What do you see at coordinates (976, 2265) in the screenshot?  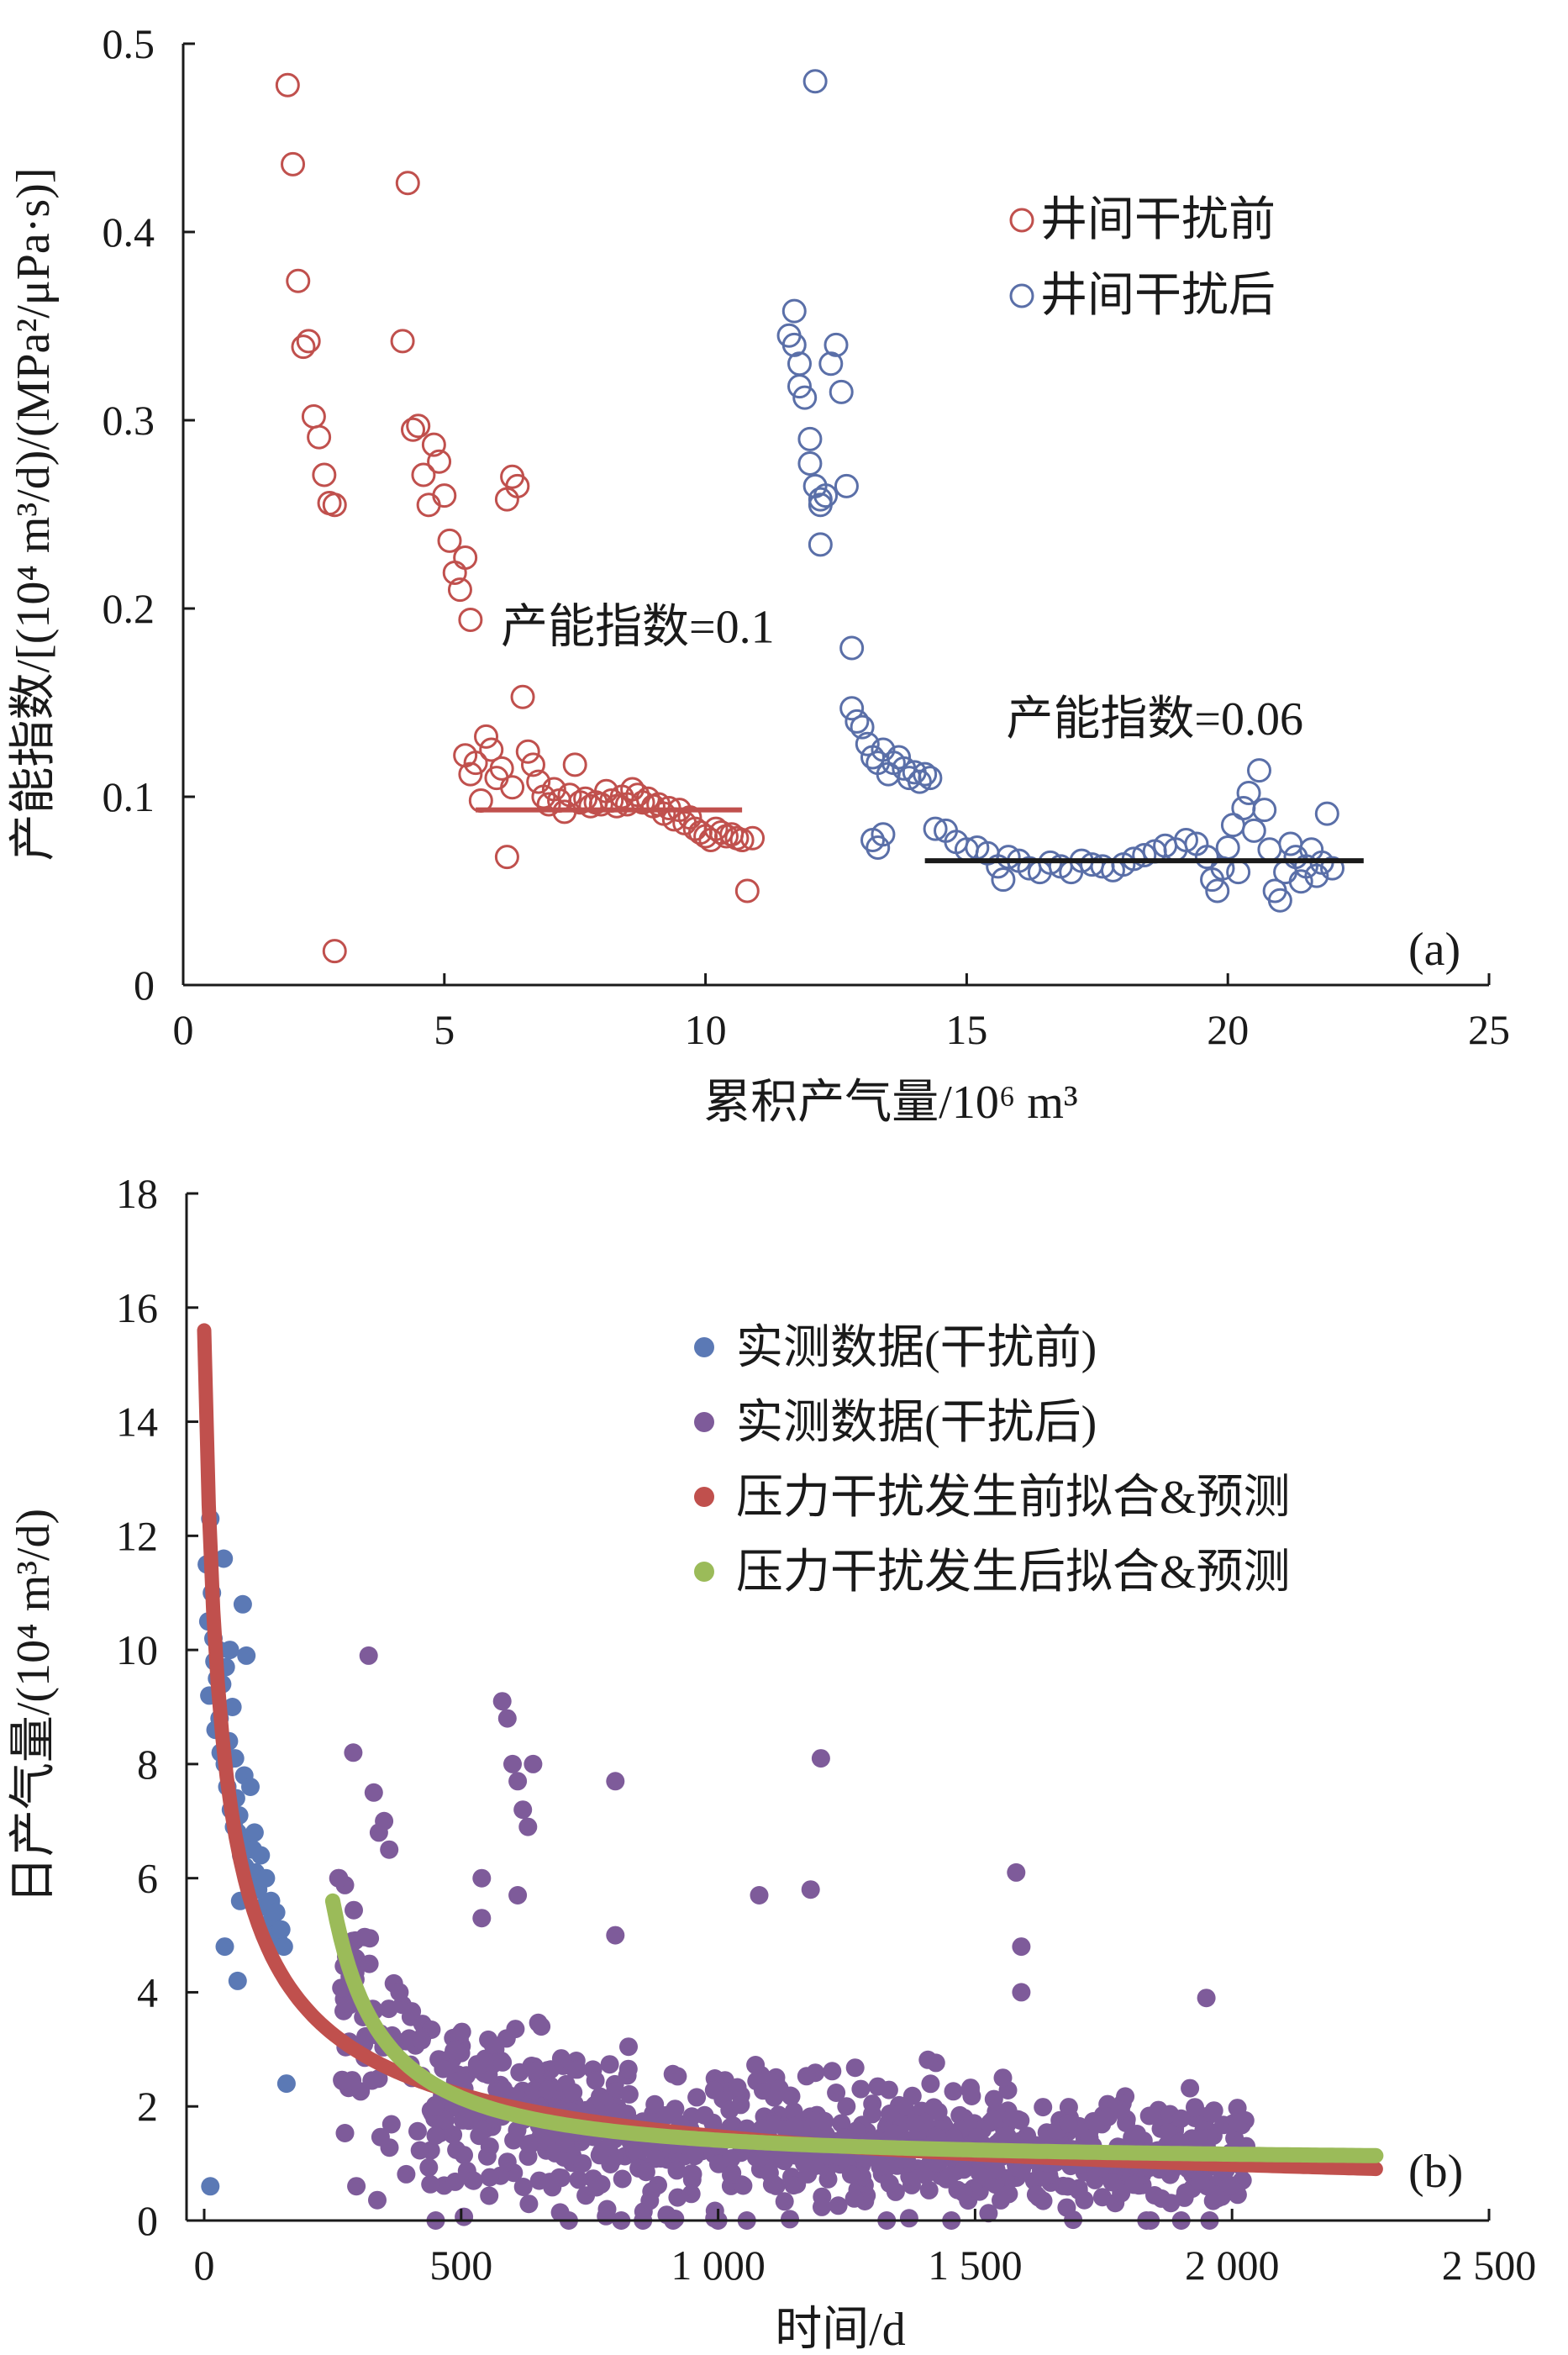 I see `x-tick-label: 1 500` at bounding box center [976, 2265].